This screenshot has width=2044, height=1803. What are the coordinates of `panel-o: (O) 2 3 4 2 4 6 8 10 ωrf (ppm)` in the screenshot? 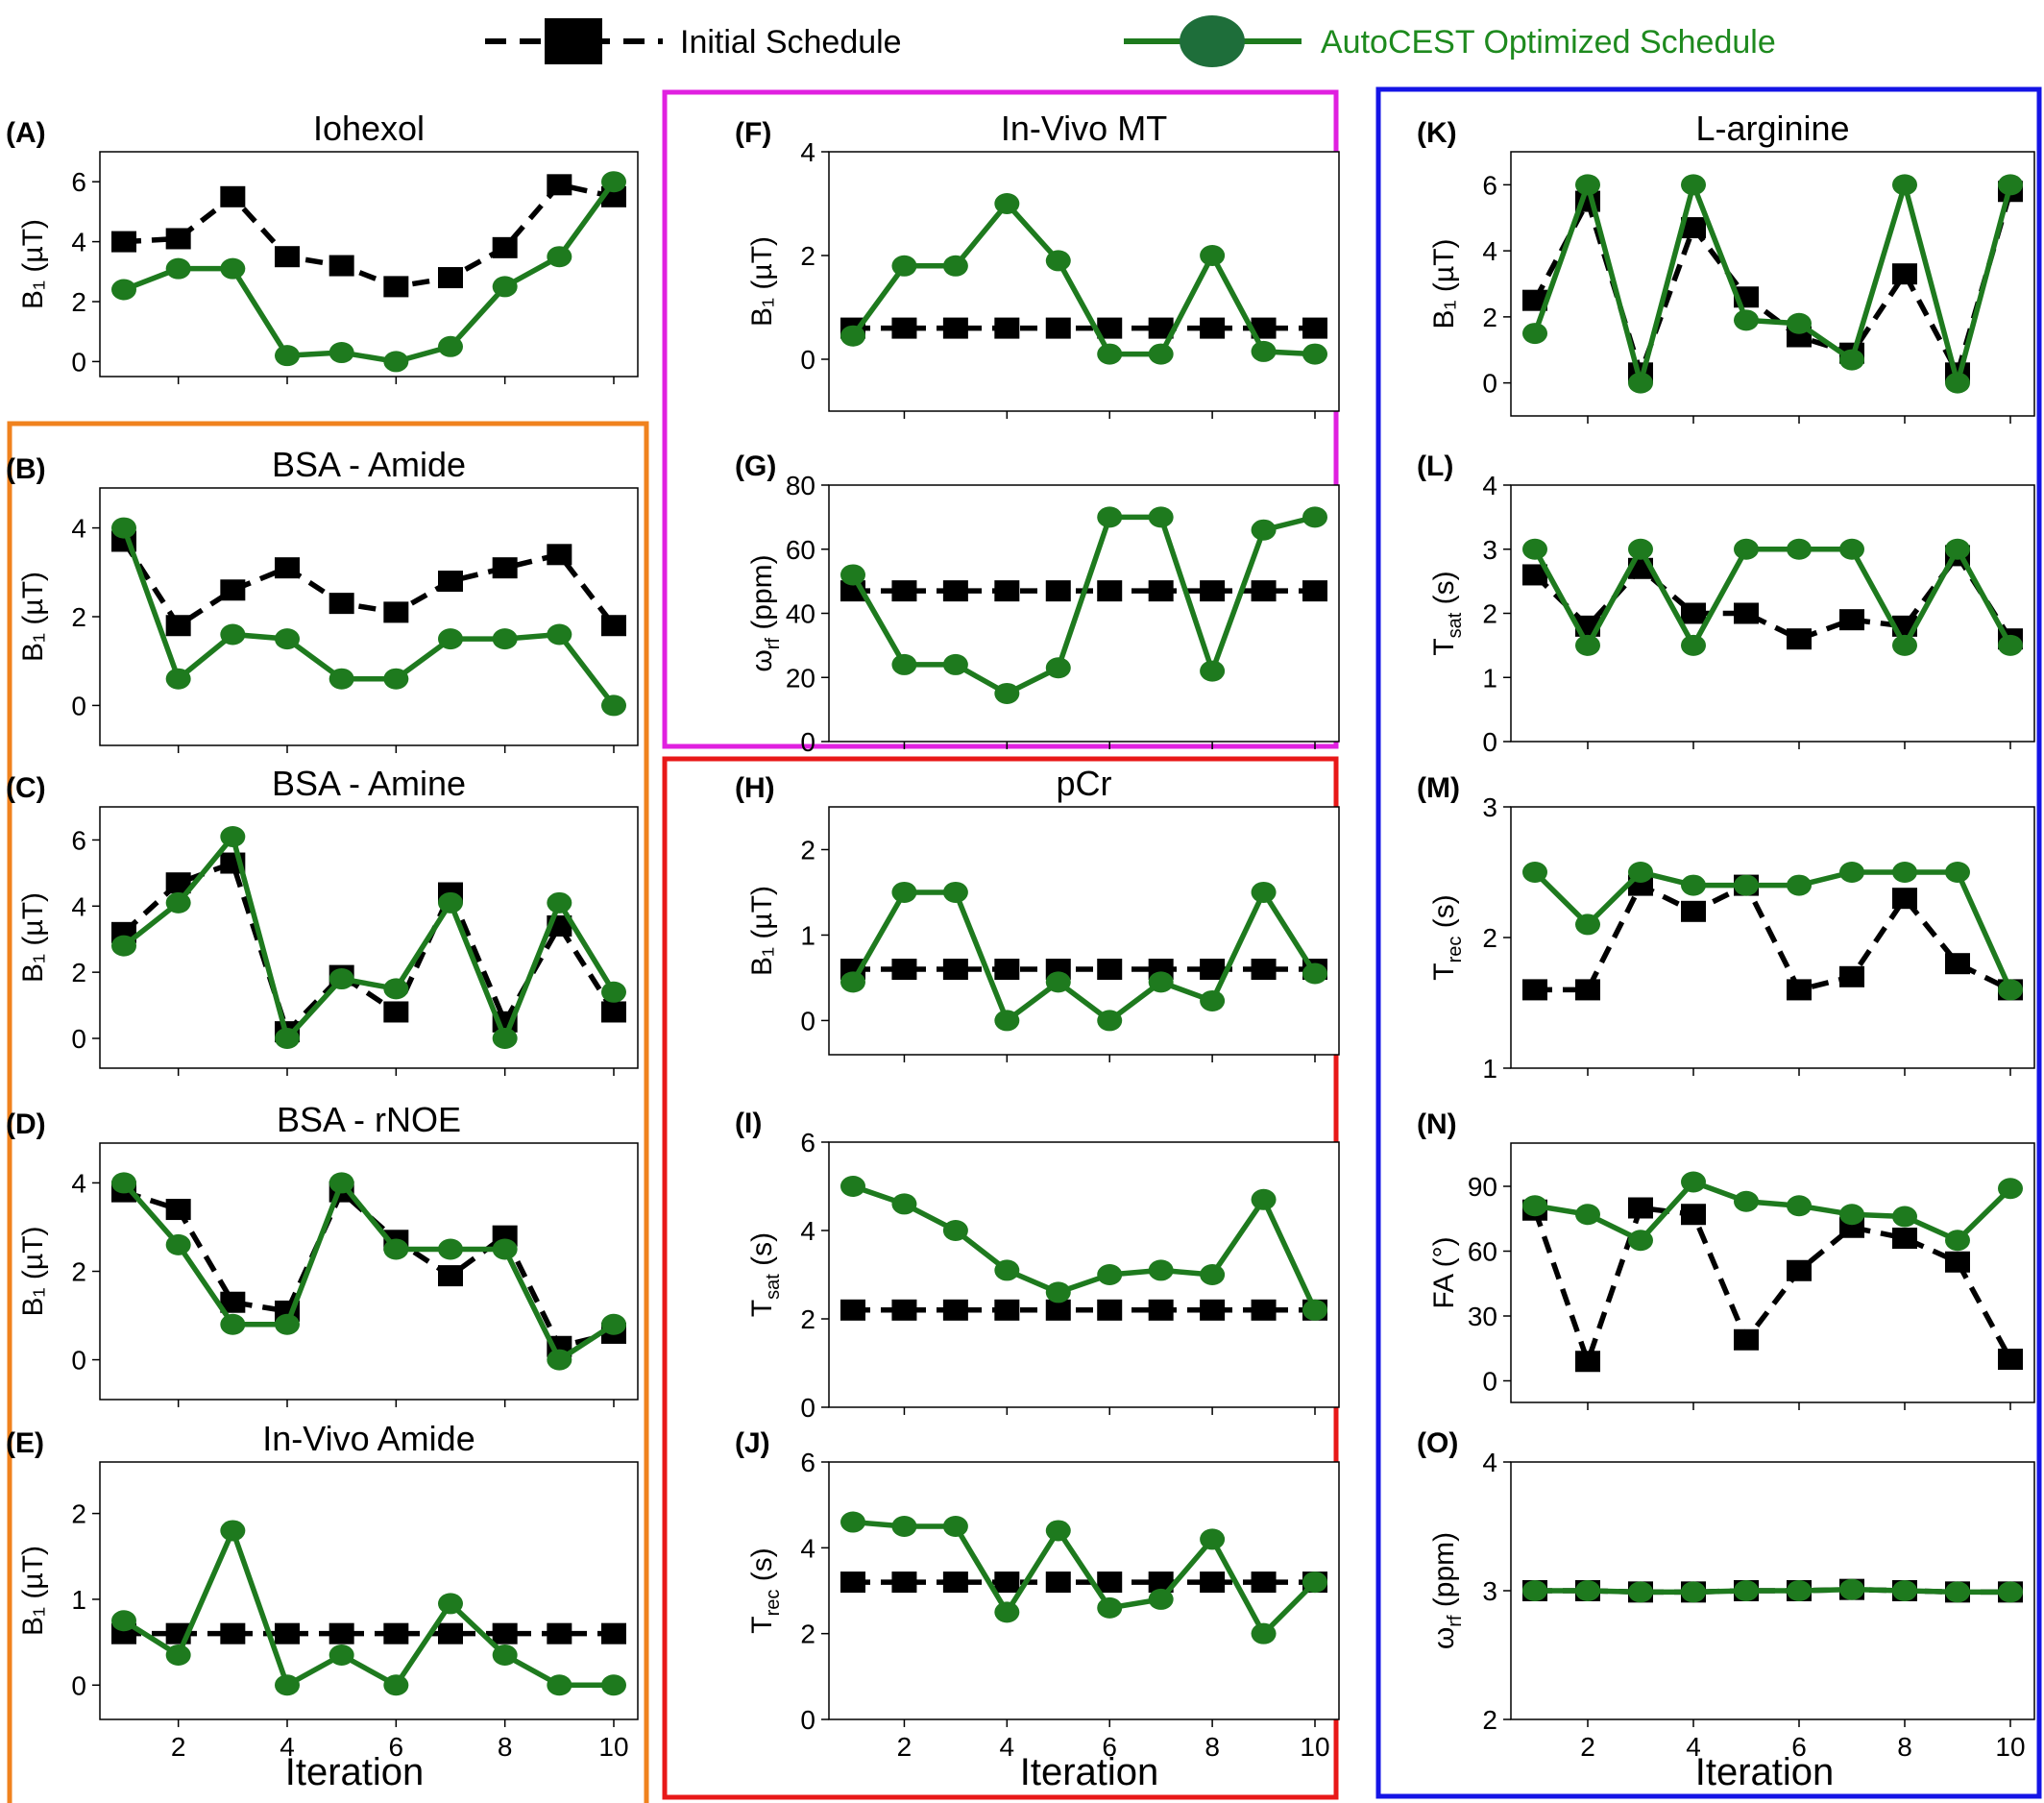 It's located at (1726, 1594).